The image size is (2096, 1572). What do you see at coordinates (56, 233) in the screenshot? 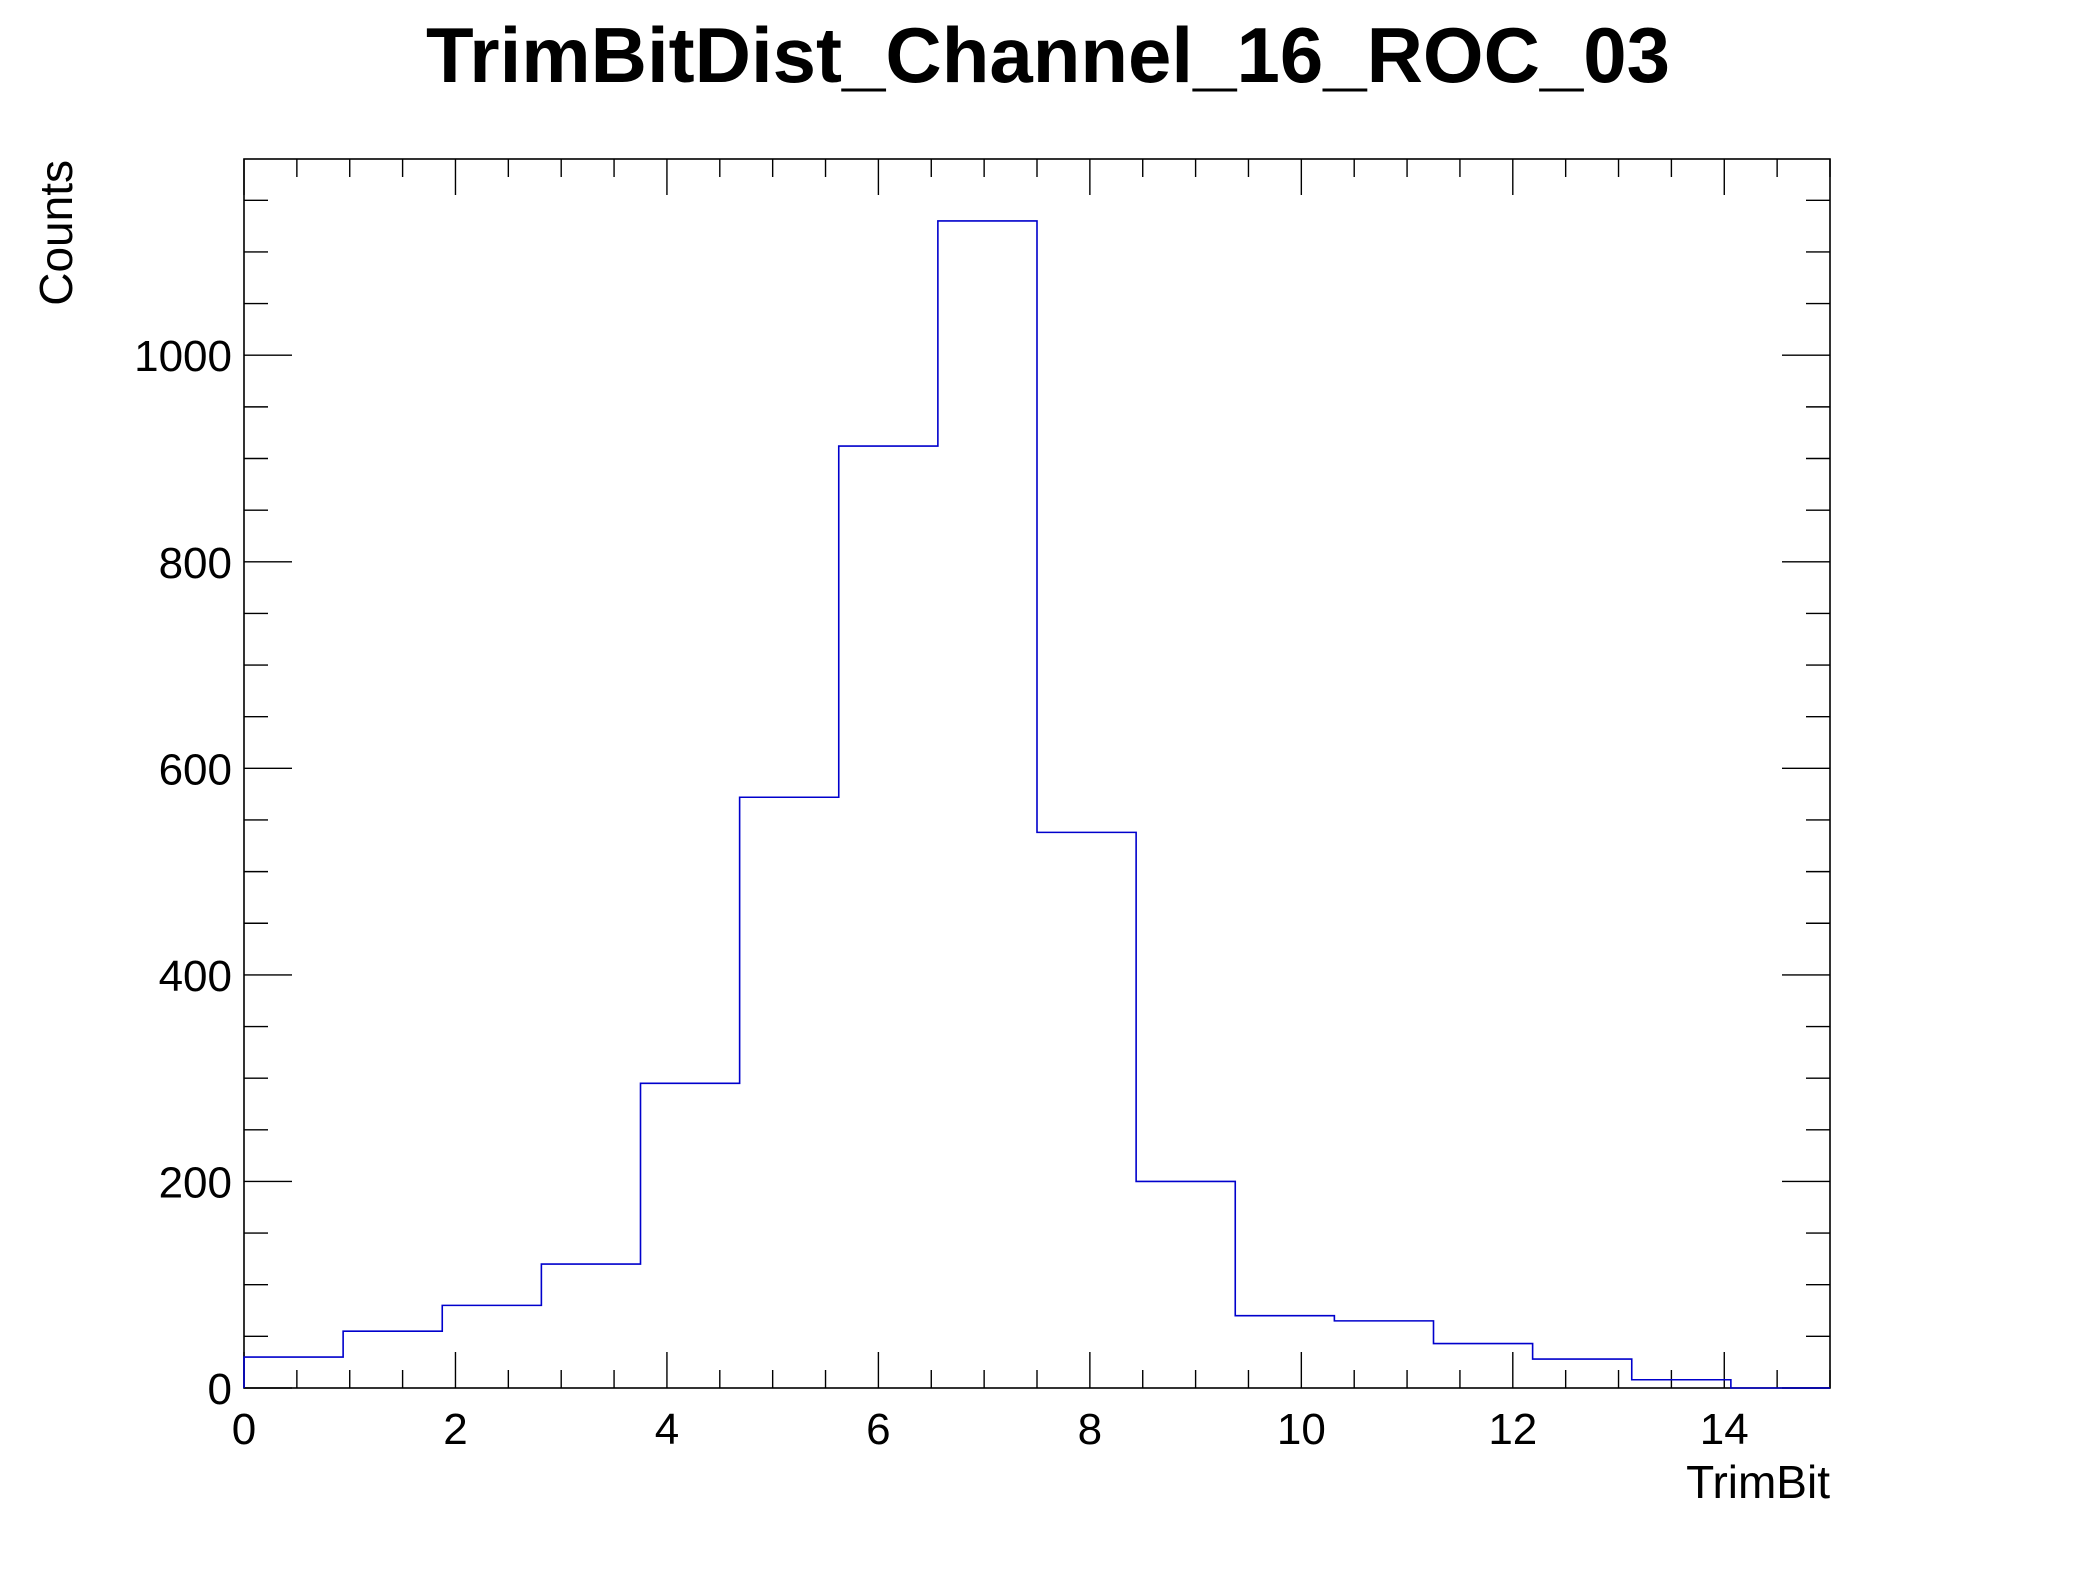
I see `y-axis-label: Counts` at bounding box center [56, 233].